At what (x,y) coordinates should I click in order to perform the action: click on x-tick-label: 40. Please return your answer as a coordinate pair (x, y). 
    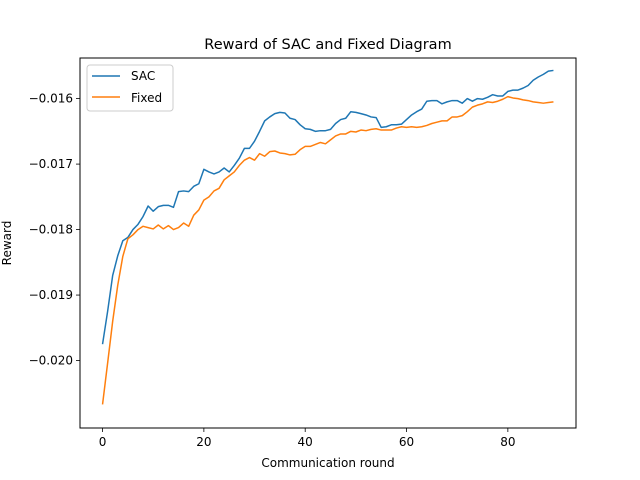
    Looking at the image, I should click on (305, 442).